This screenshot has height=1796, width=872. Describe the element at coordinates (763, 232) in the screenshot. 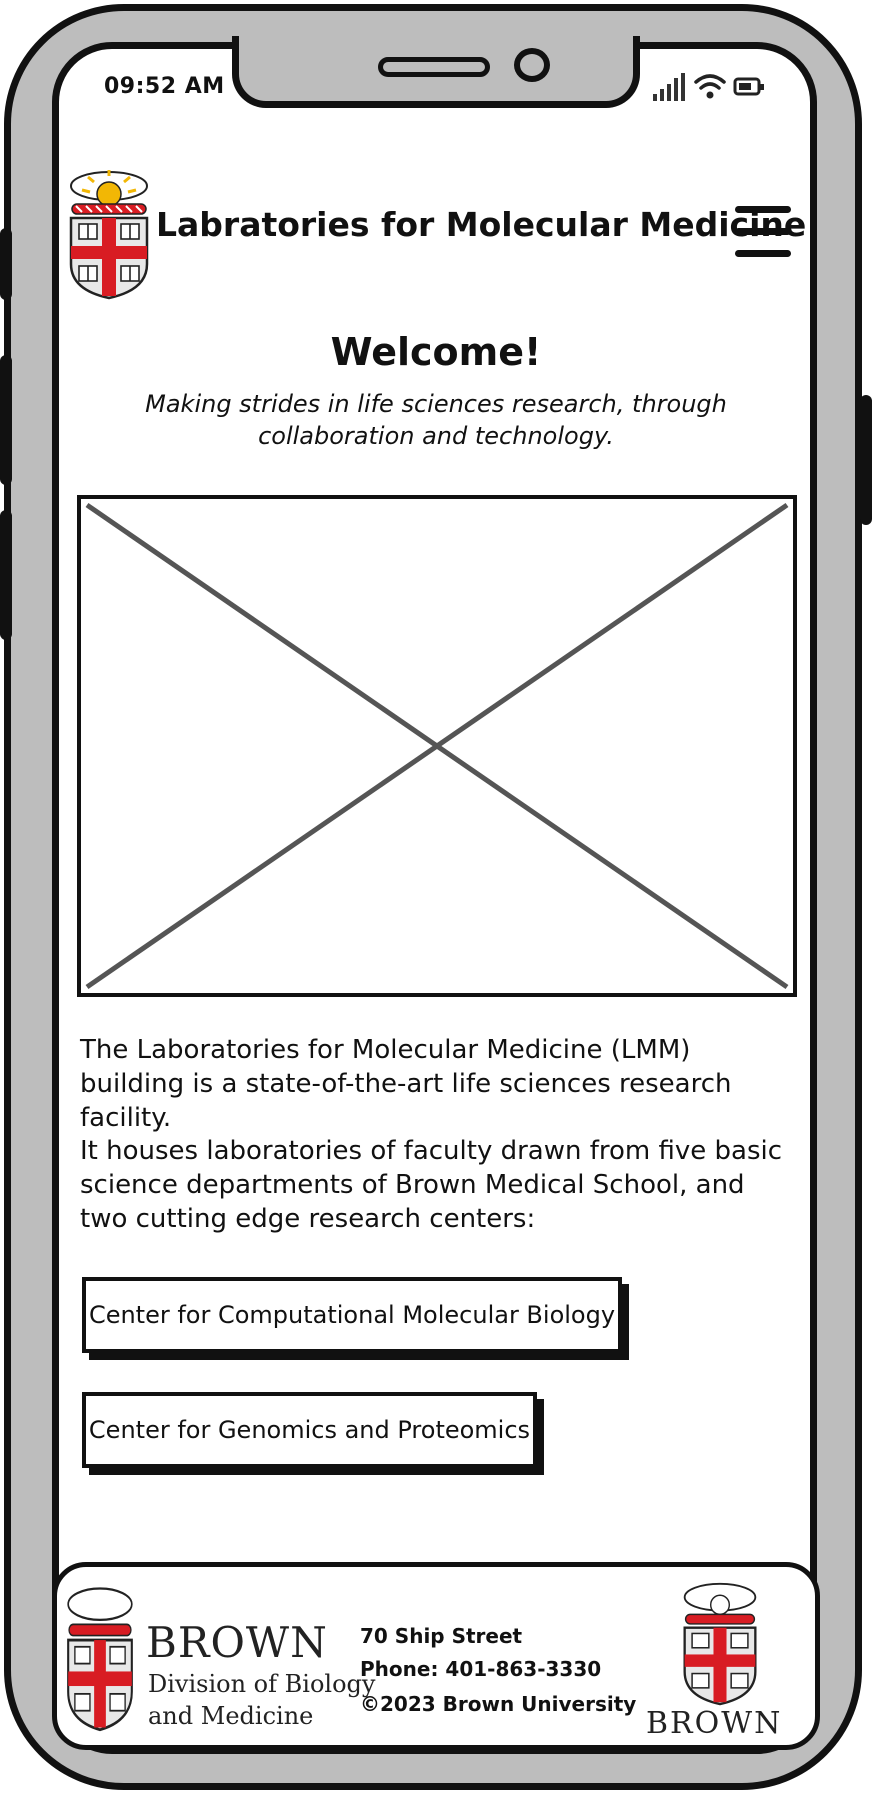

I see `menu-icon` at that location.